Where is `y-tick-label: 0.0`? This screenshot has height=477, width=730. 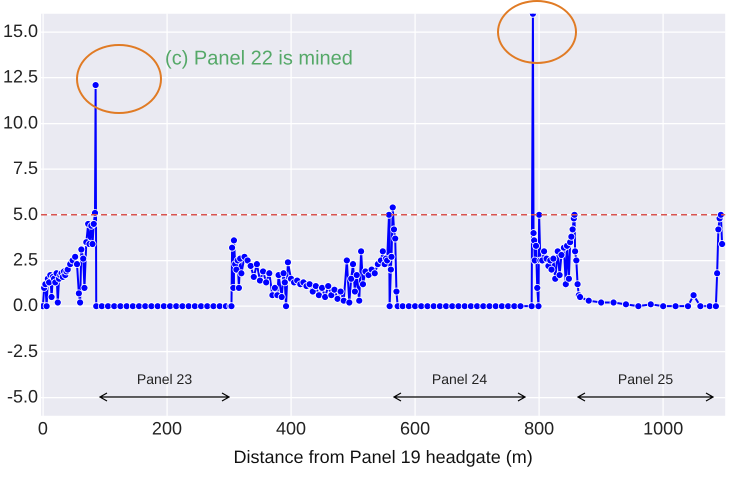 y-tick-label: 0.0 is located at coordinates (25, 305).